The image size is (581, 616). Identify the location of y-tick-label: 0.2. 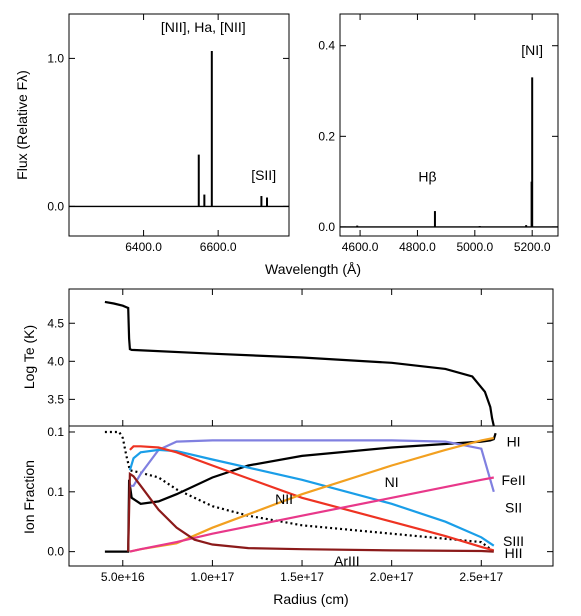
(326, 136).